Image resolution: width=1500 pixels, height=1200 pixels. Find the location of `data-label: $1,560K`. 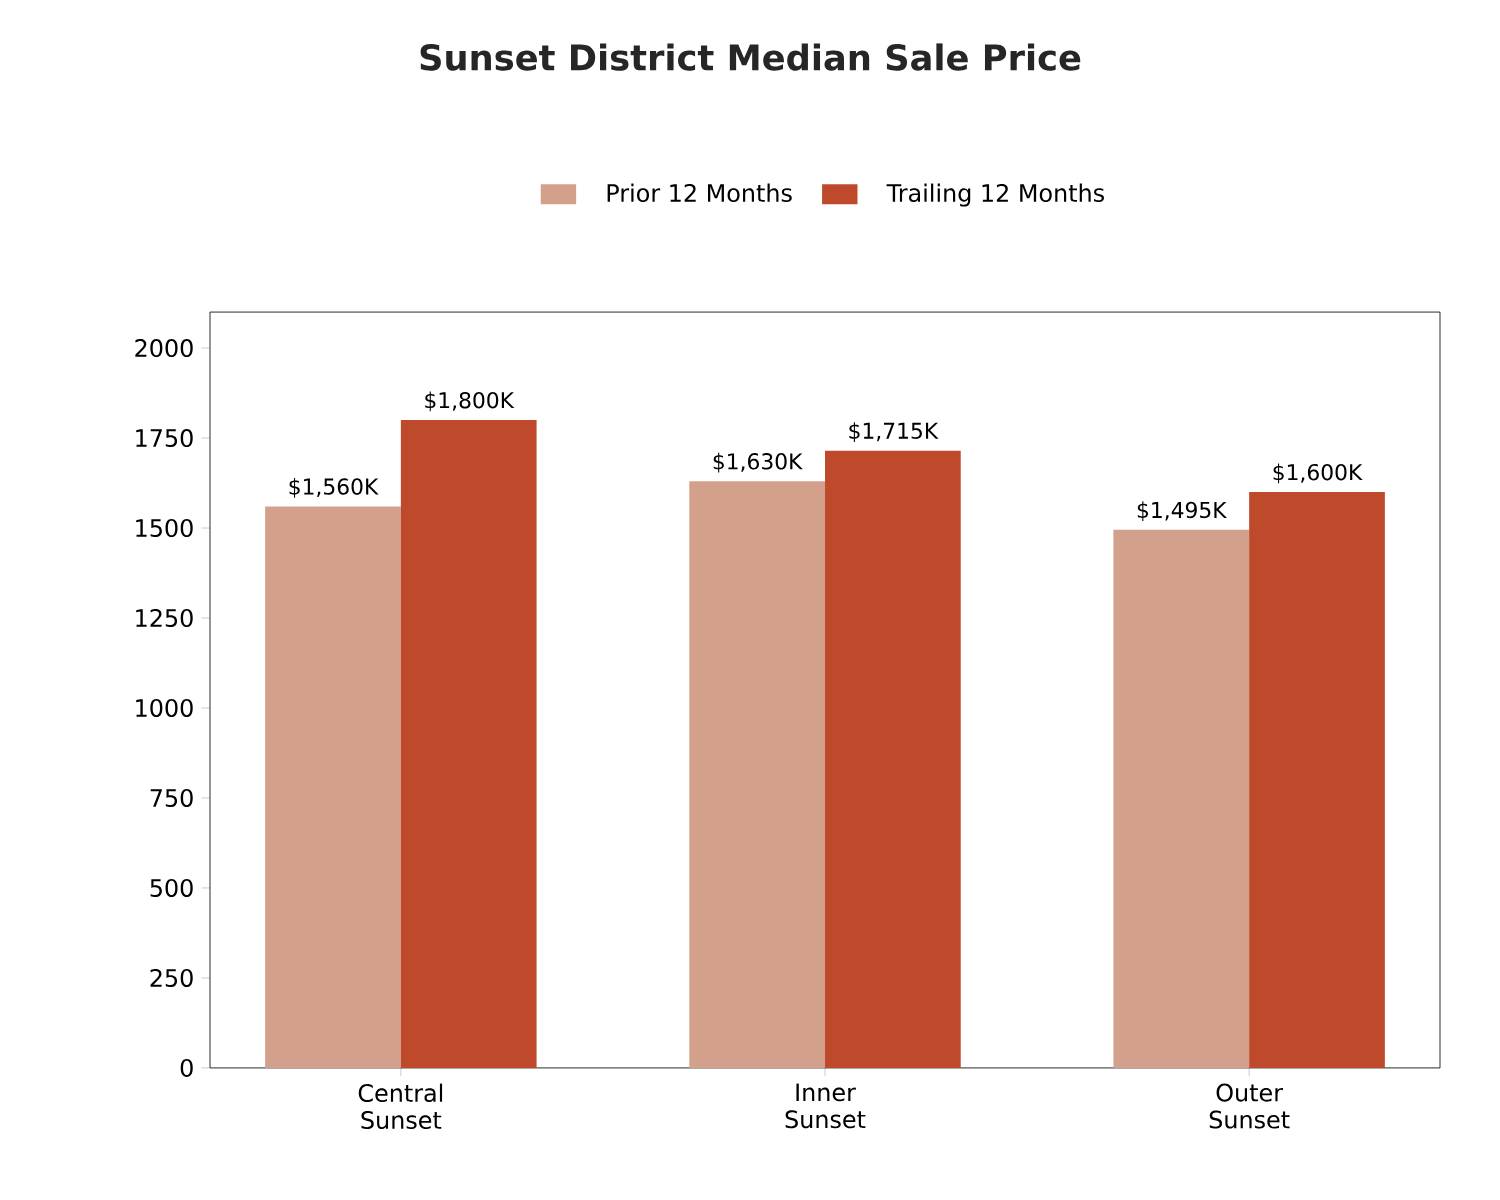

data-label: $1,560K is located at coordinates (334, 487).